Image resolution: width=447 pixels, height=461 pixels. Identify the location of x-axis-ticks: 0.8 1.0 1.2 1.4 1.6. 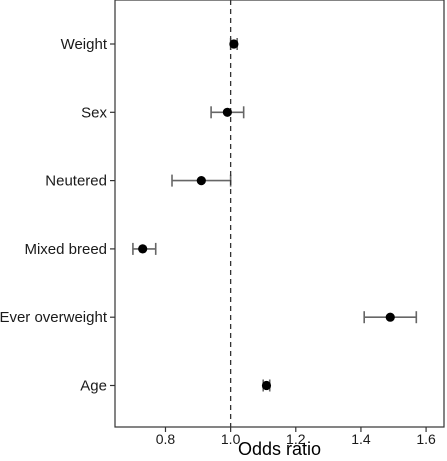
(296, 437).